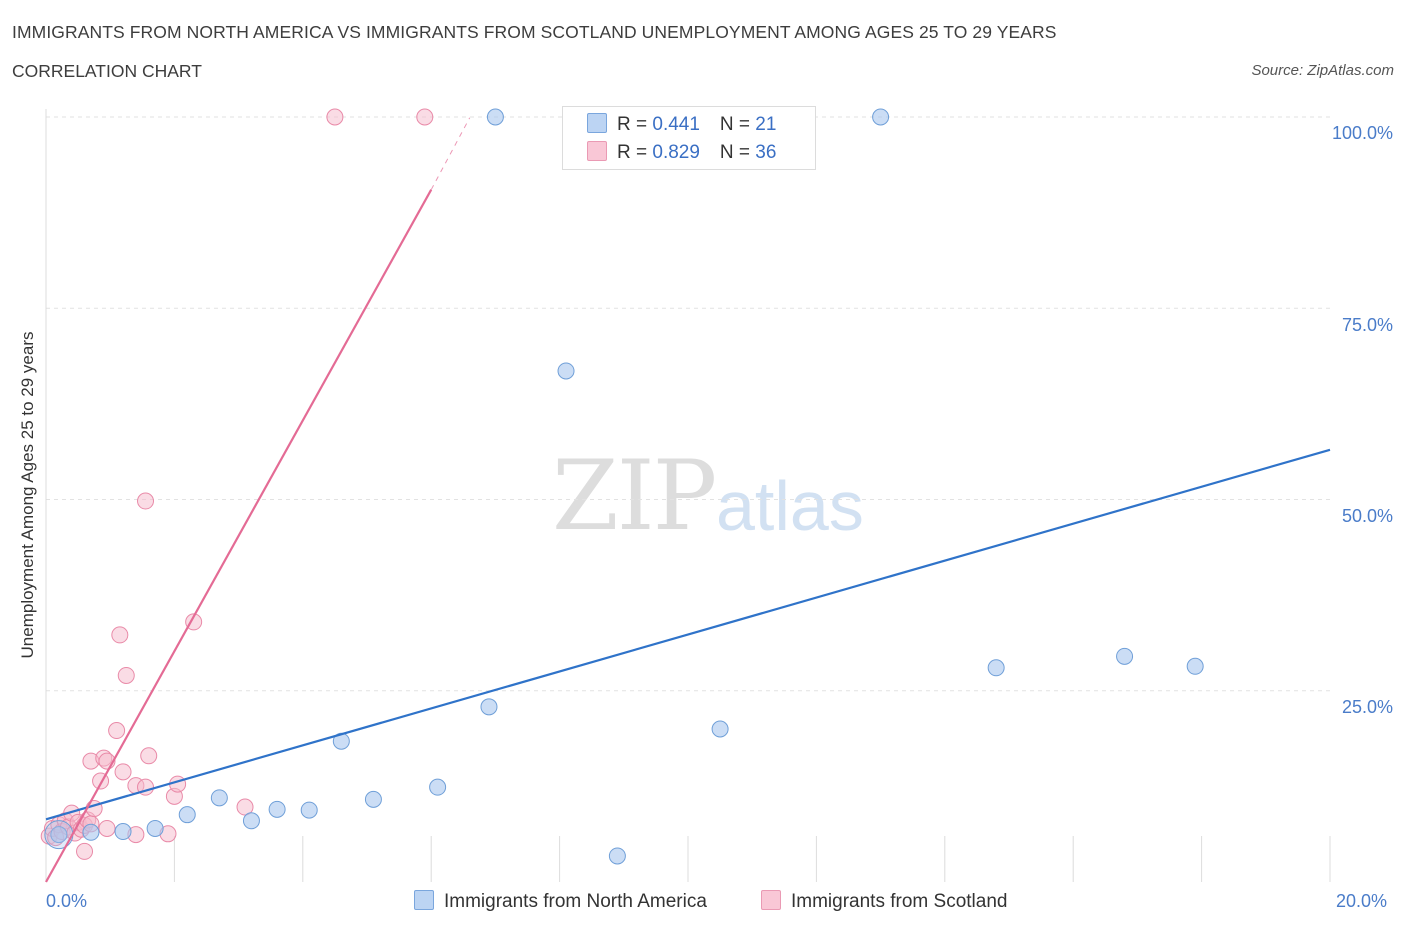  I want to click on watermark-atlas: atlas, so click(790, 506).